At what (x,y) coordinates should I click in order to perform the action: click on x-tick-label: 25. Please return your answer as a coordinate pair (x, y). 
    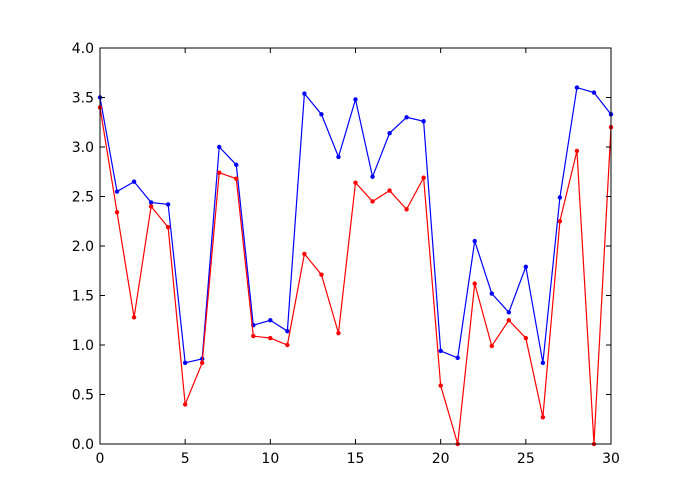
    Looking at the image, I should click on (526, 459).